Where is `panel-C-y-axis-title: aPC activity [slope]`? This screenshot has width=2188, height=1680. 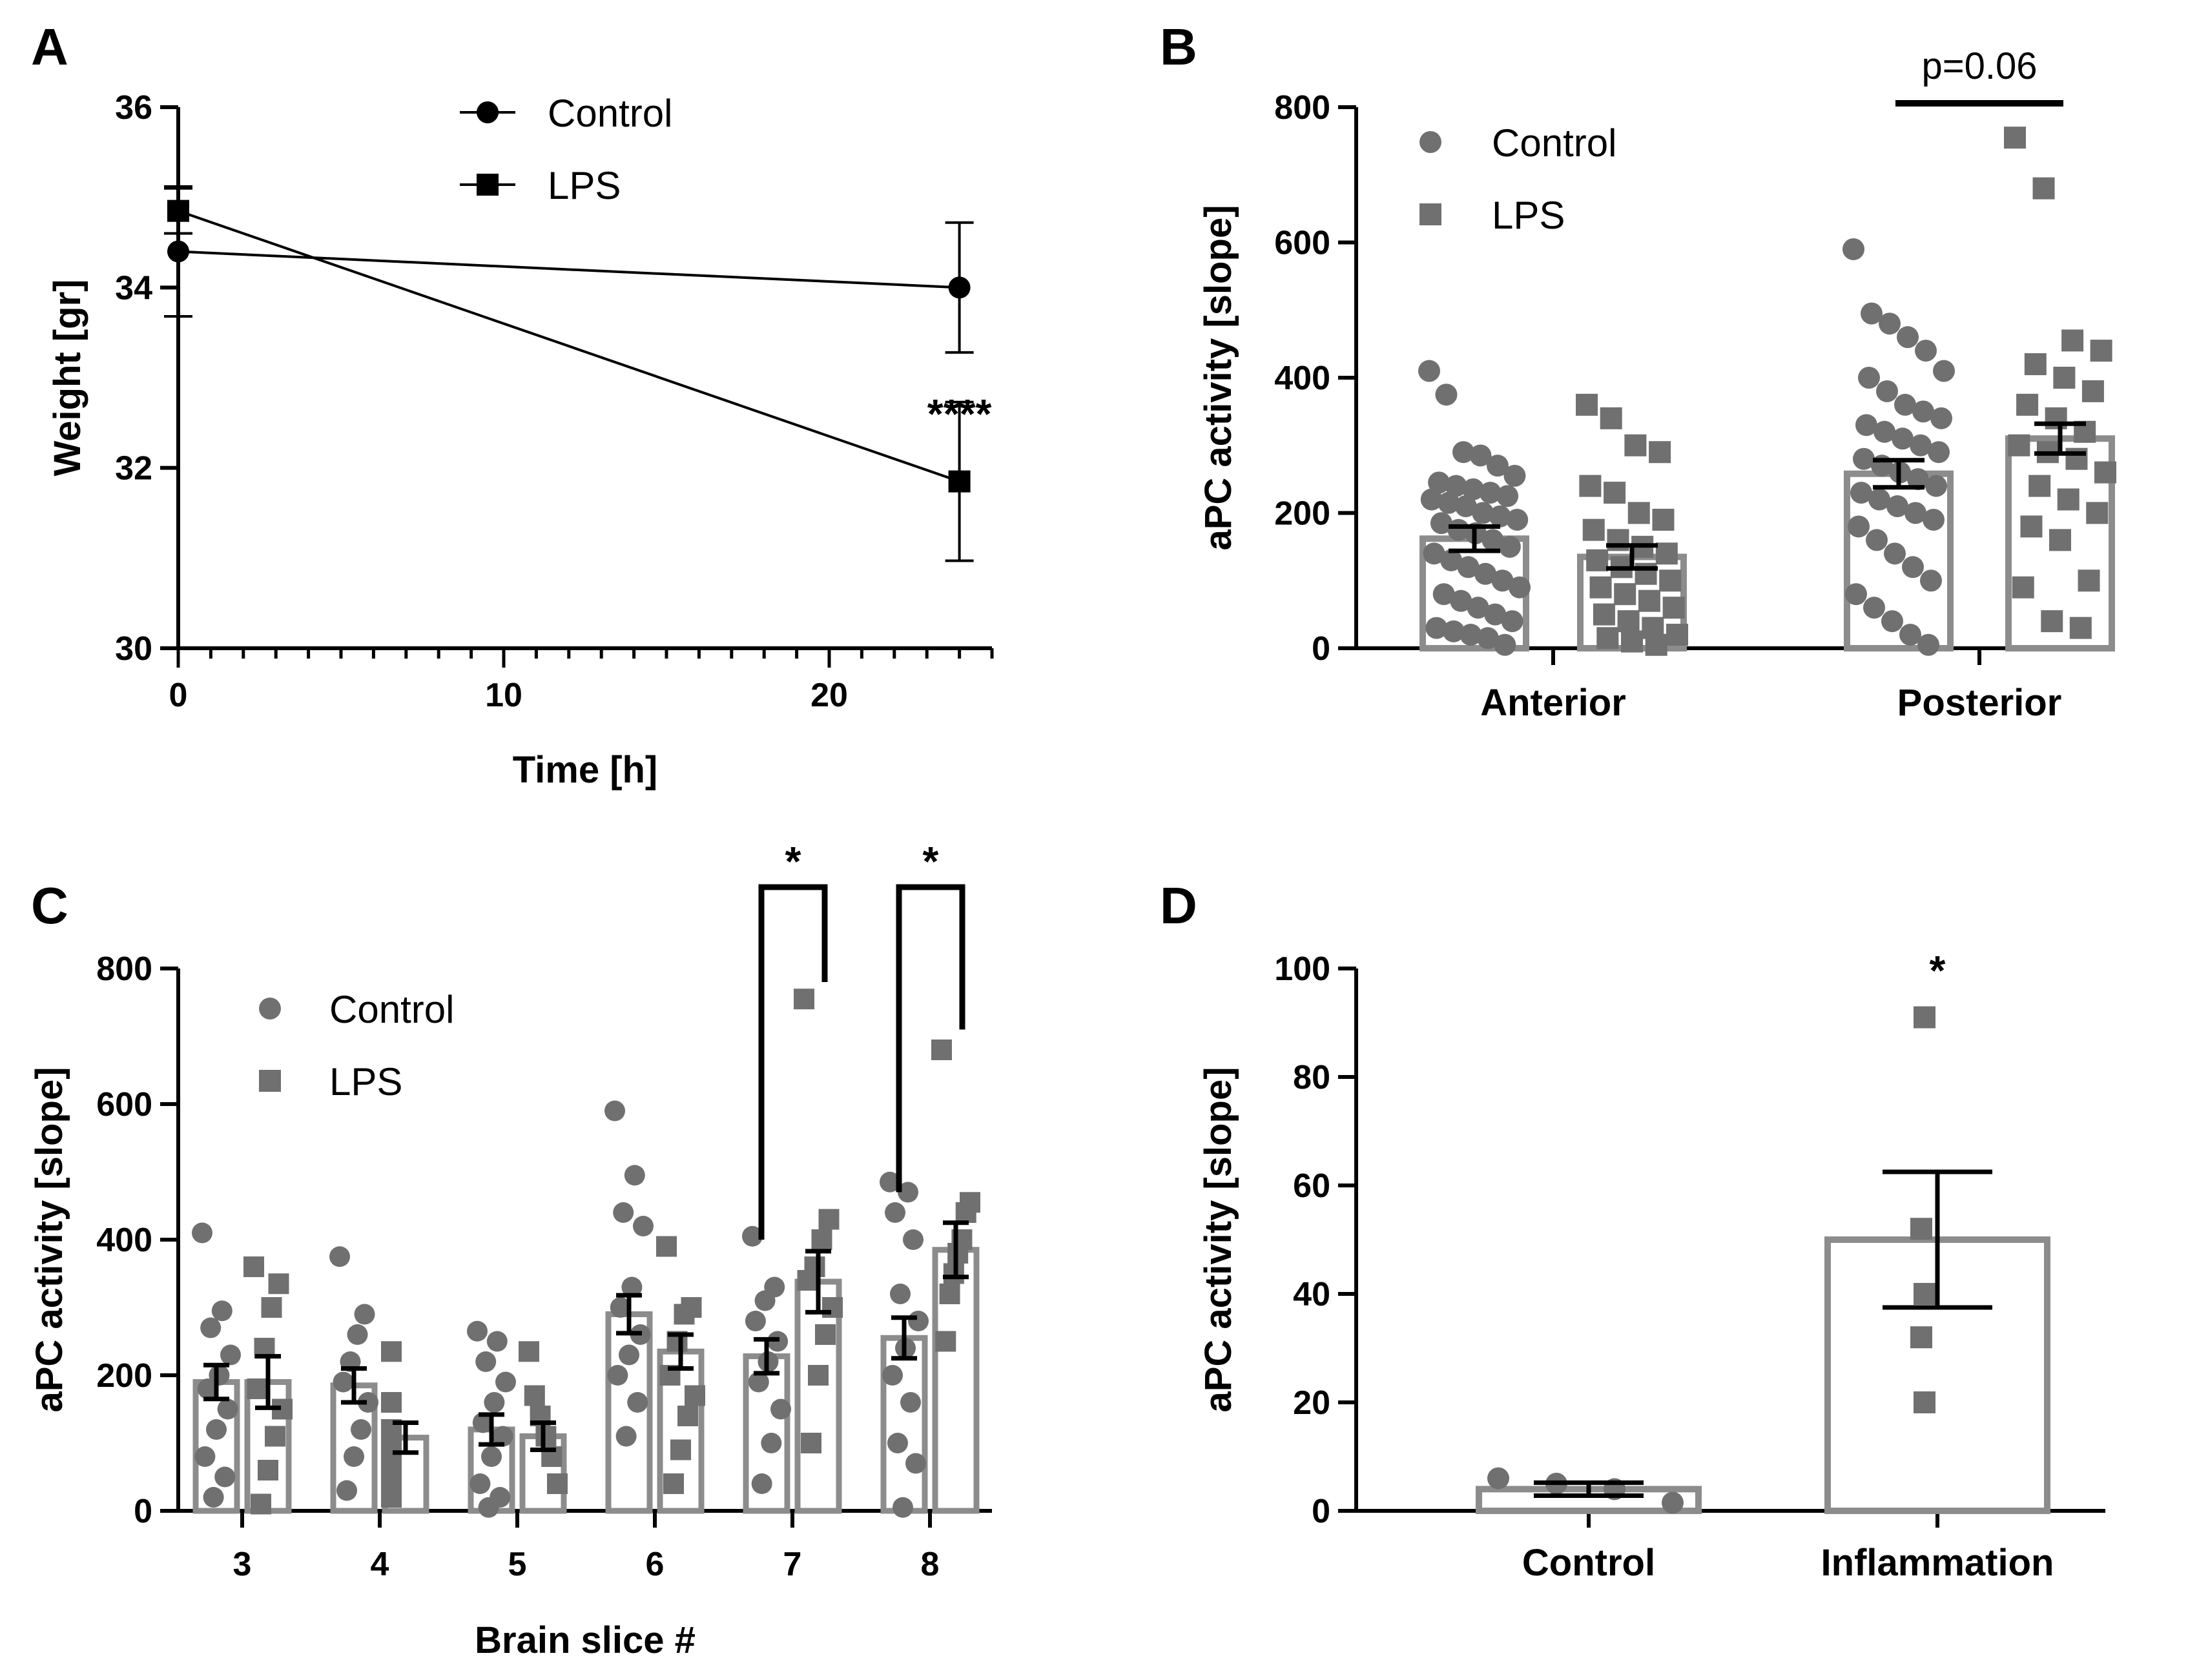 panel-C-y-axis-title: aPC activity [slope] is located at coordinates (49, 1239).